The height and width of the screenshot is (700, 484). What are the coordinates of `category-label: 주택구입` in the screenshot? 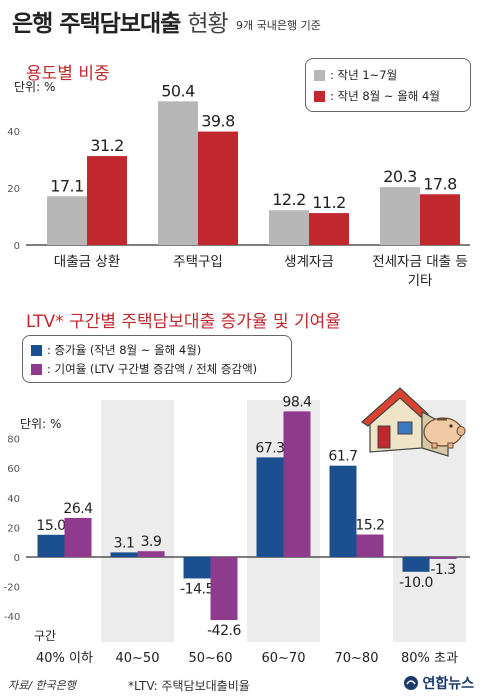 It's located at (198, 262).